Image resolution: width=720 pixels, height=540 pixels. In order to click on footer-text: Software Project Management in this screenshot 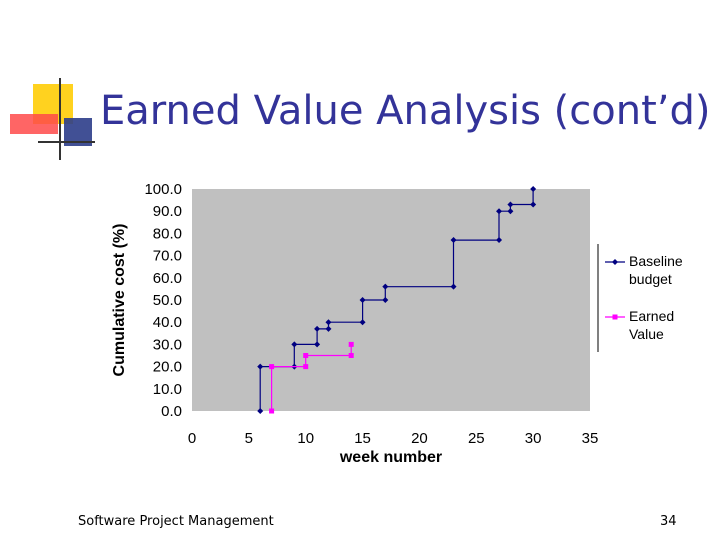, I will do `click(176, 521)`.